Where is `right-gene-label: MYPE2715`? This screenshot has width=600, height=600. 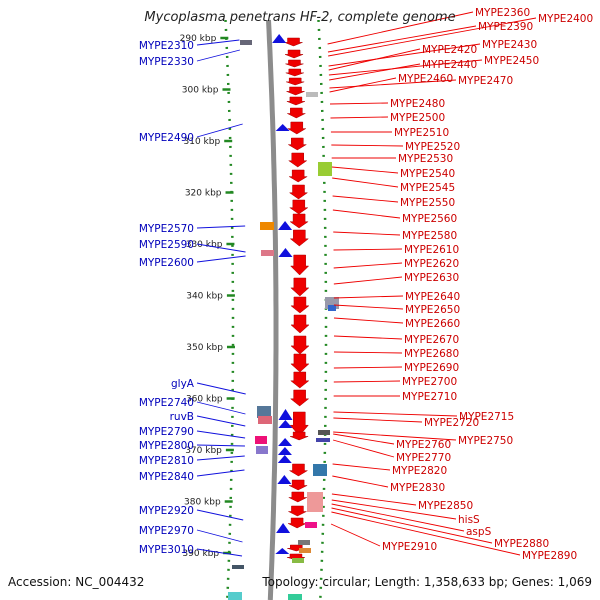 right-gene-label: MYPE2715 is located at coordinates (486, 417).